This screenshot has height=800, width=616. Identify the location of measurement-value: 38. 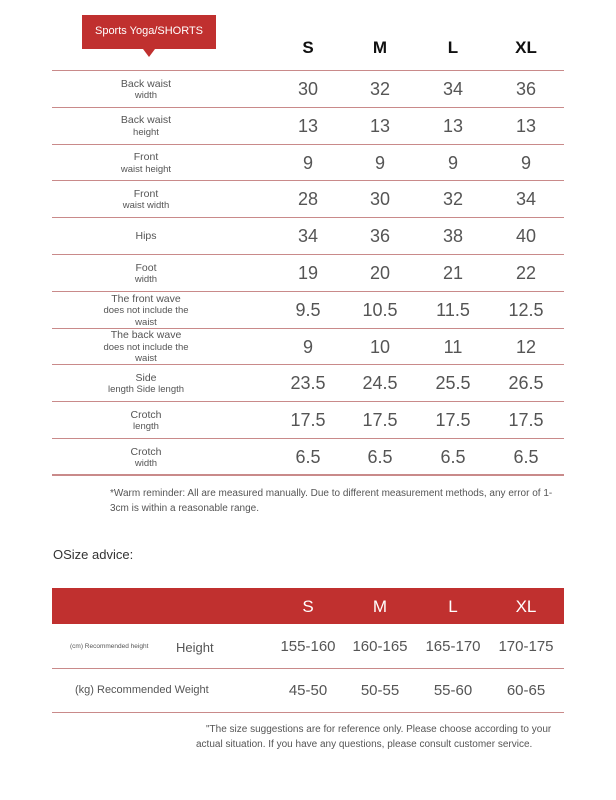
(453, 236).